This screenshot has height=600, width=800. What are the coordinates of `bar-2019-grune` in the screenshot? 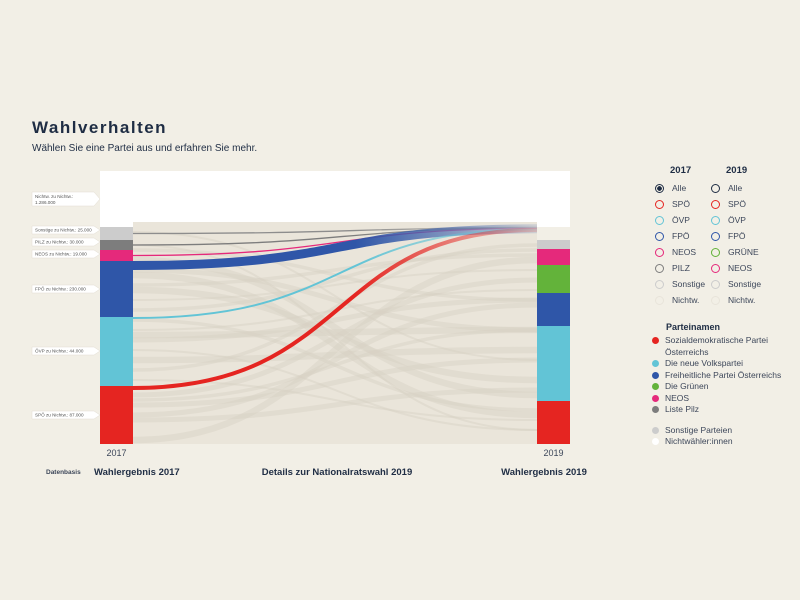 It's located at (553, 279).